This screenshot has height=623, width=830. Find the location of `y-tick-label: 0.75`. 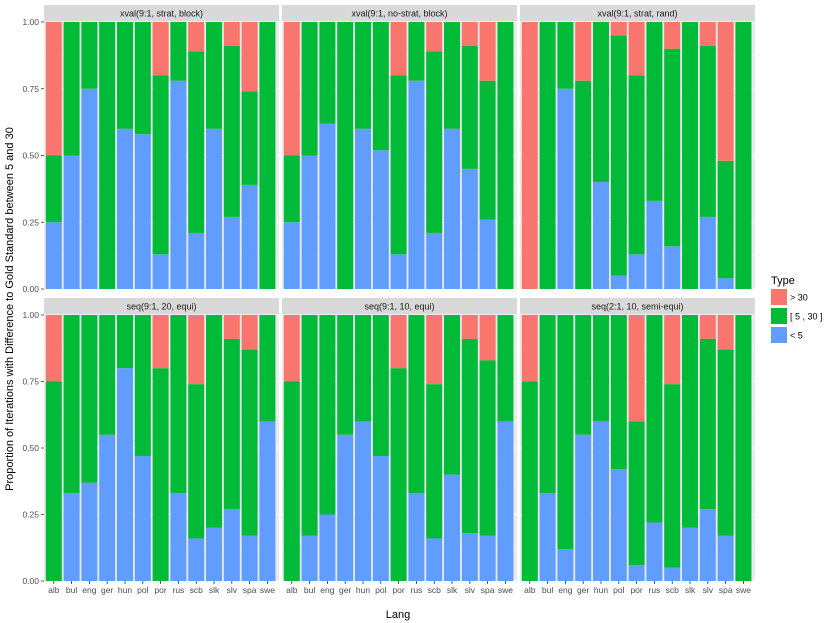

y-tick-label: 0.75 is located at coordinates (30, 382).